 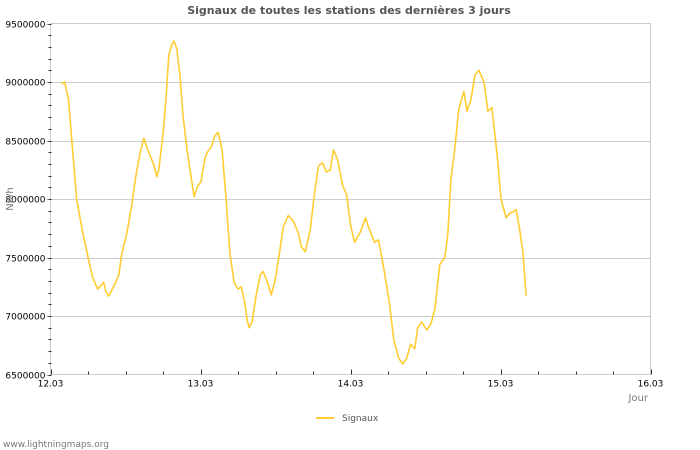 What do you see at coordinates (25, 260) in the screenshot?
I see `y-tick-label: 7500000` at bounding box center [25, 260].